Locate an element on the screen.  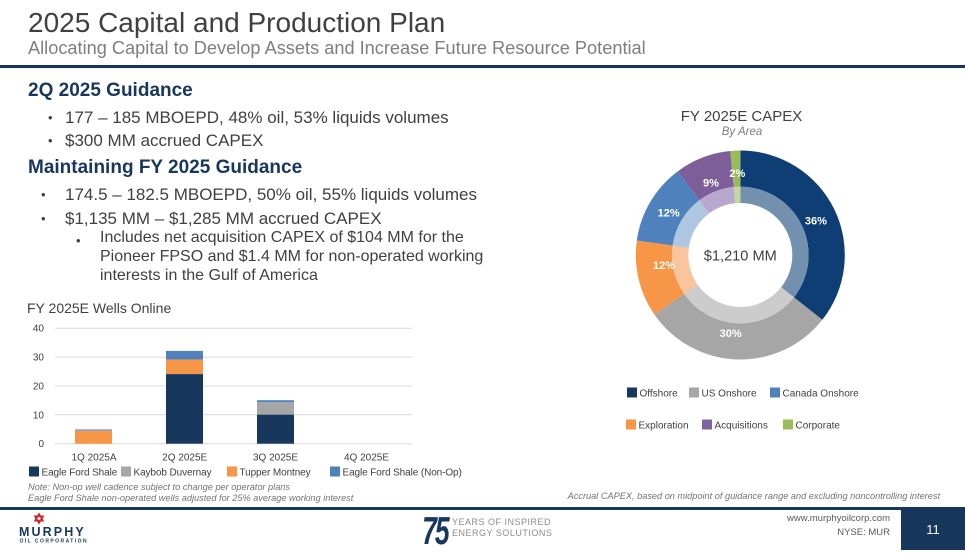
svg-text: YEARS OF INSPIRED is located at coordinates (501, 522).